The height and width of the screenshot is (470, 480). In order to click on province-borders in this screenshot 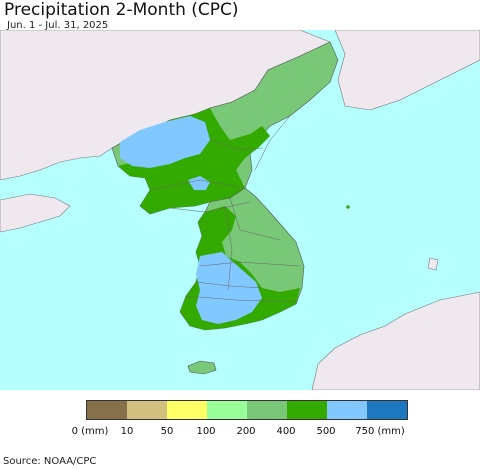, I will do `click(225, 209)`.